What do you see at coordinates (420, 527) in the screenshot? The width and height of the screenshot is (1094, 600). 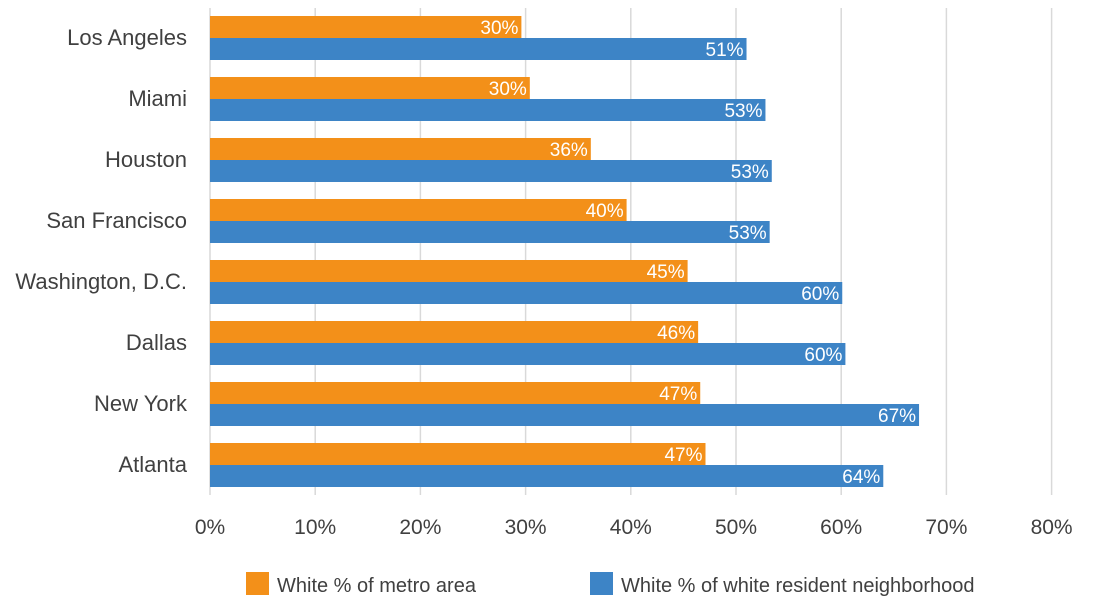 I see `x-tick-label: 20%` at bounding box center [420, 527].